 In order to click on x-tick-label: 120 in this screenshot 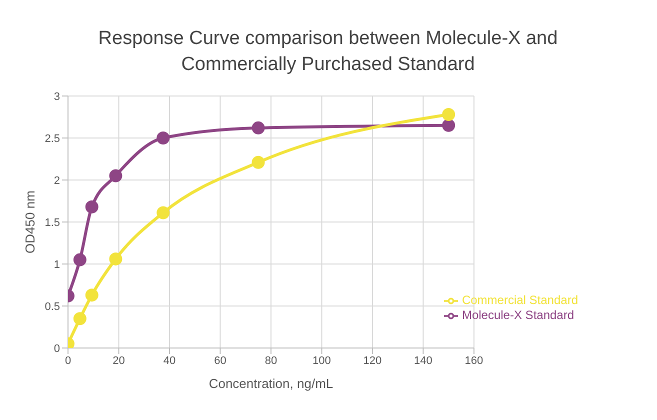, I will do `click(372, 360)`.